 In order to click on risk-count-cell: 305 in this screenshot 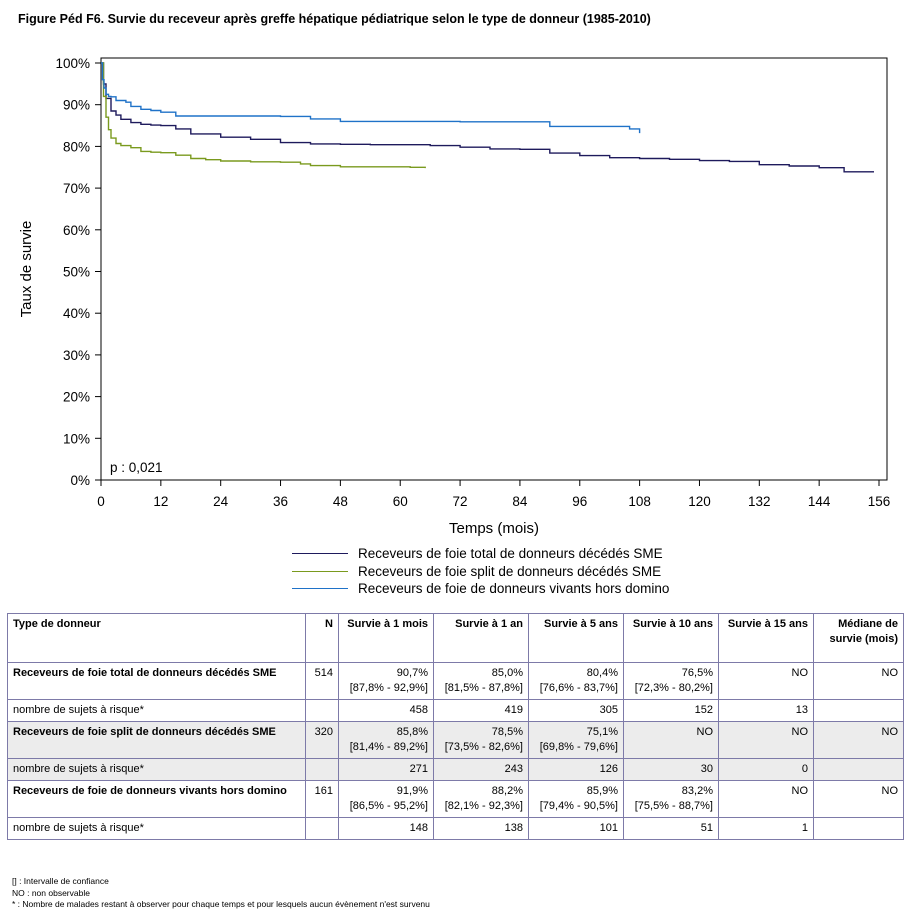, I will do `click(576, 710)`.